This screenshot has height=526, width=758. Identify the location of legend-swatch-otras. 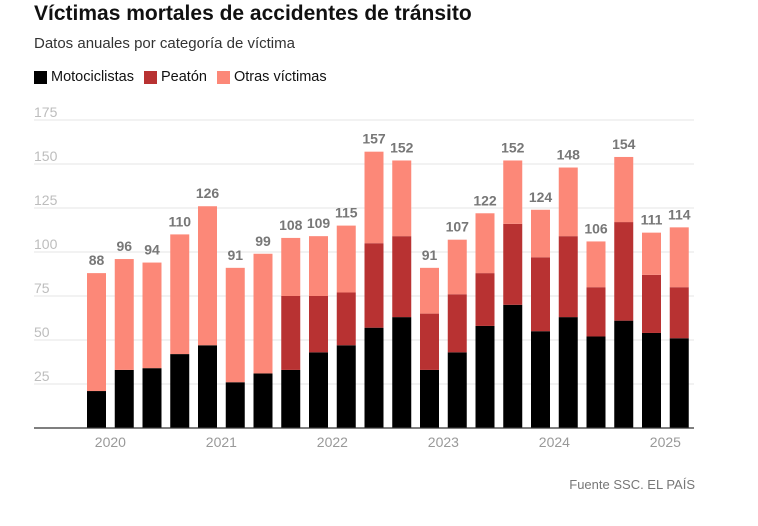
(223, 77).